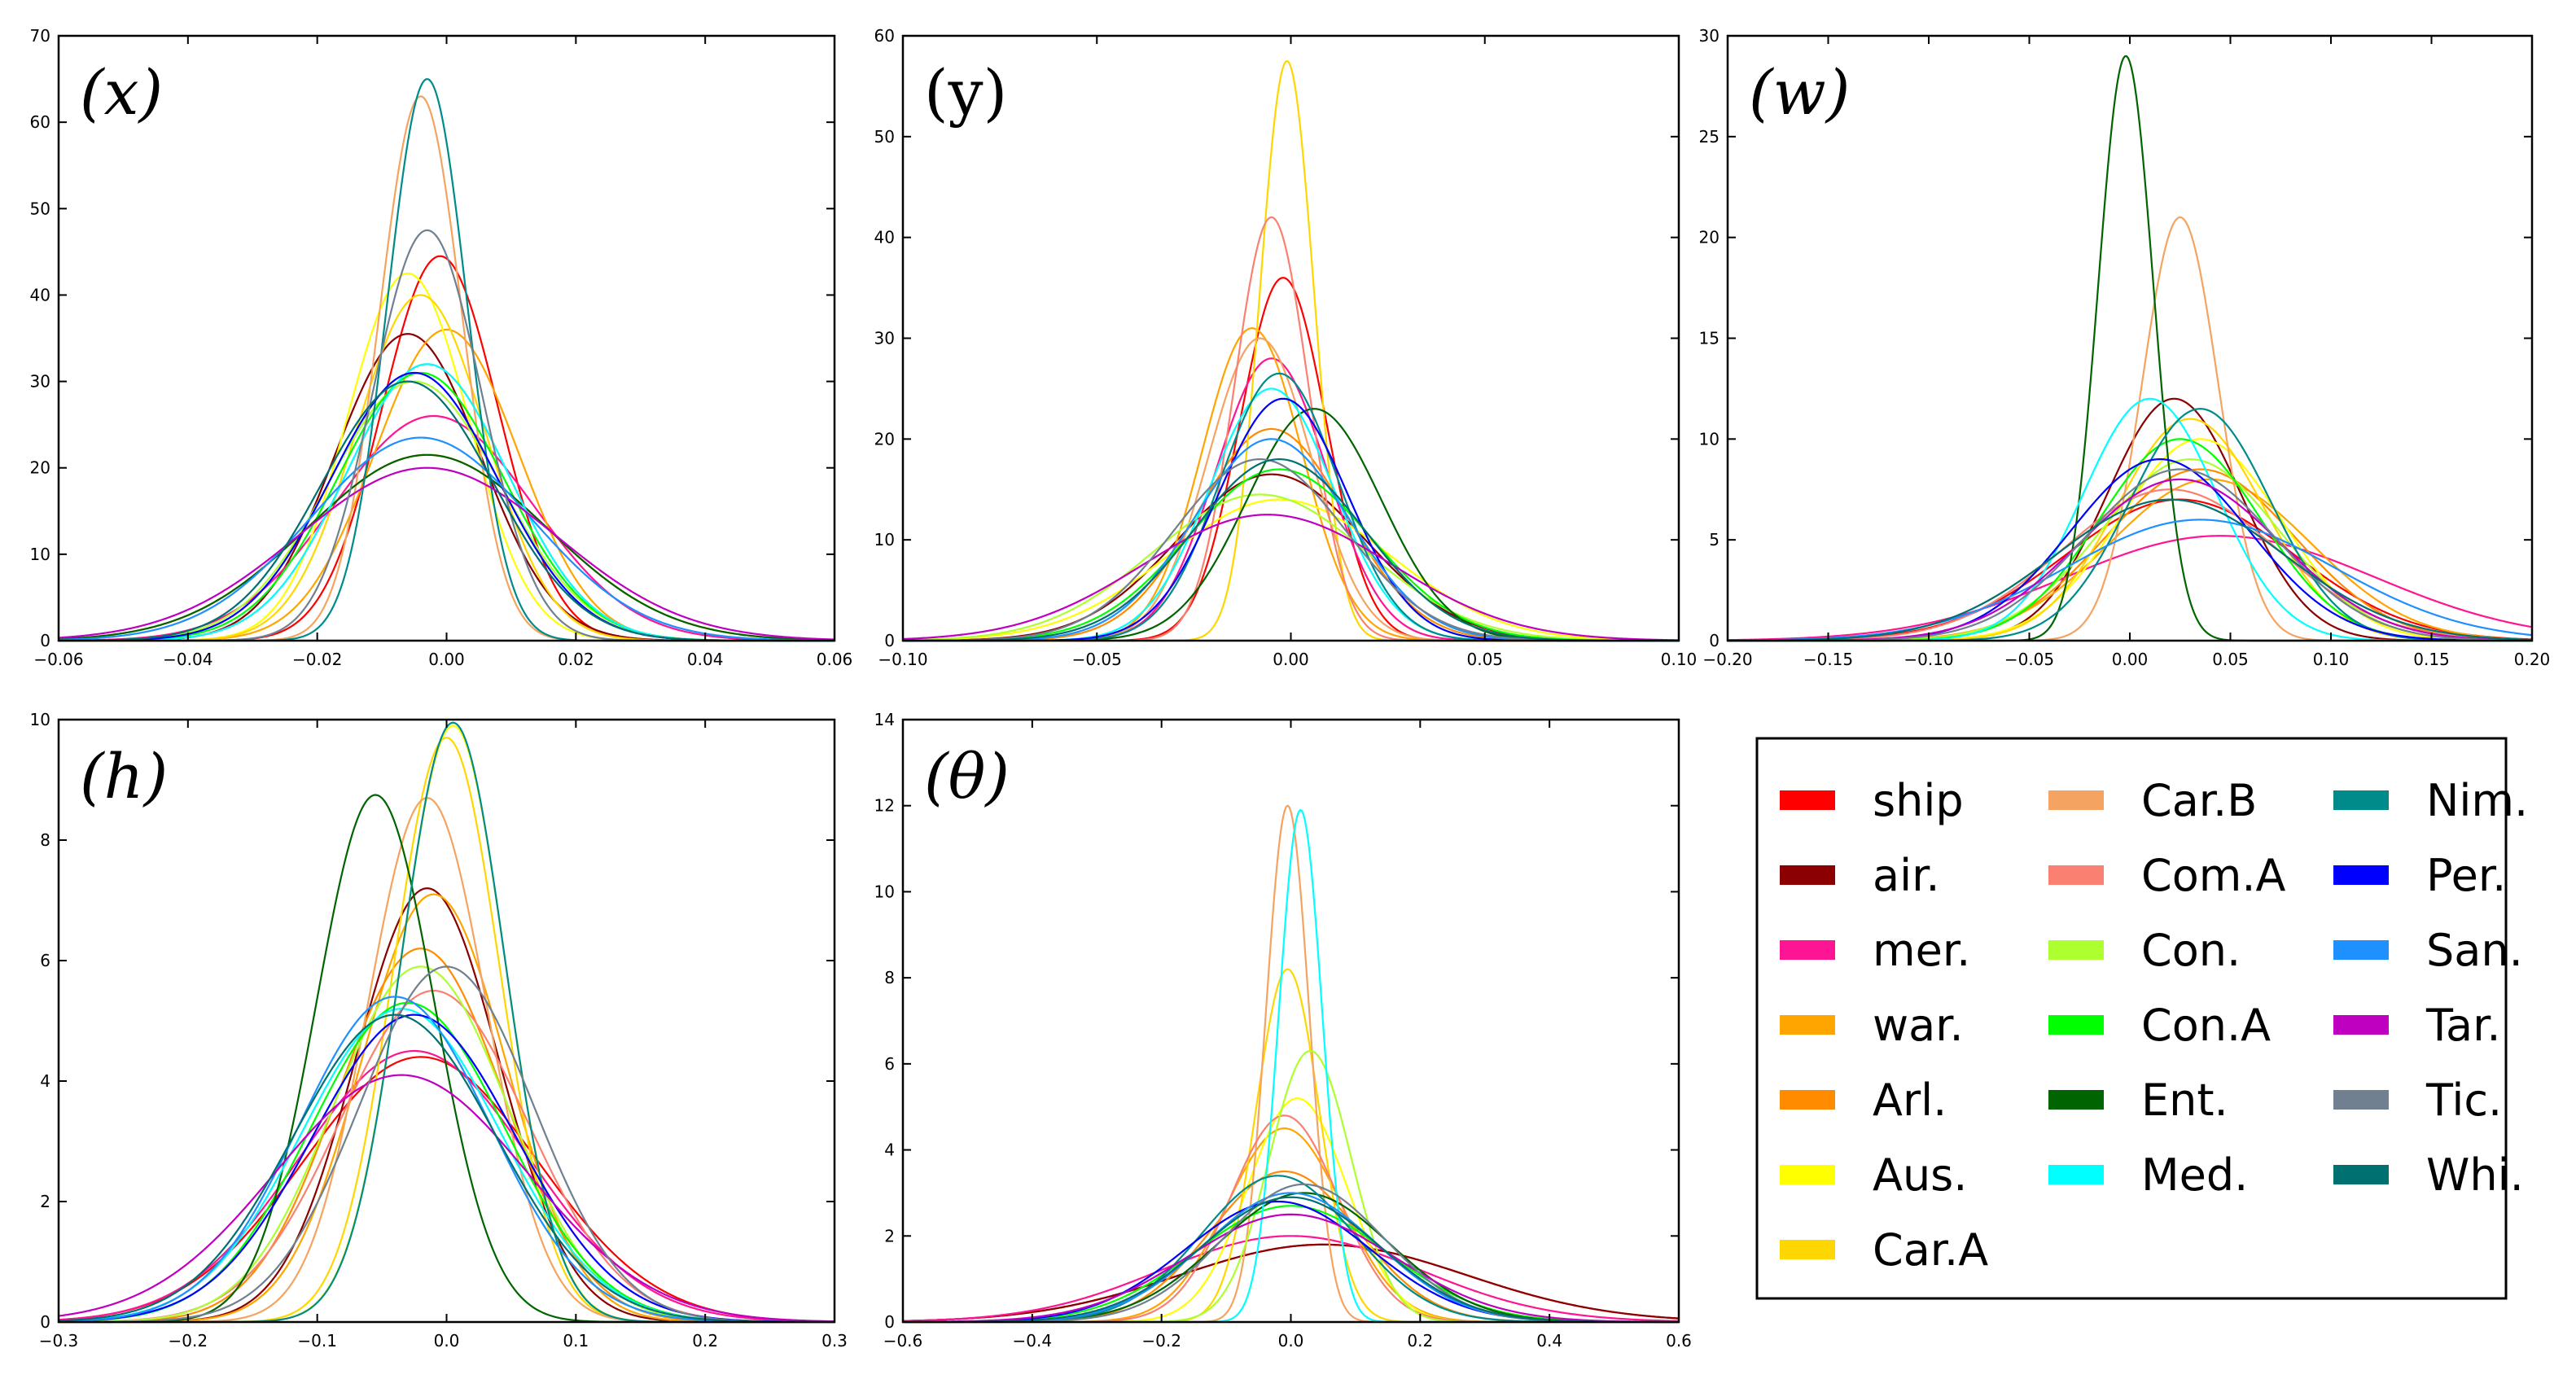 This screenshot has height=1379, width=2576. Describe the element at coordinates (884, 891) in the screenshot. I see `y-tick-label: 10` at that location.